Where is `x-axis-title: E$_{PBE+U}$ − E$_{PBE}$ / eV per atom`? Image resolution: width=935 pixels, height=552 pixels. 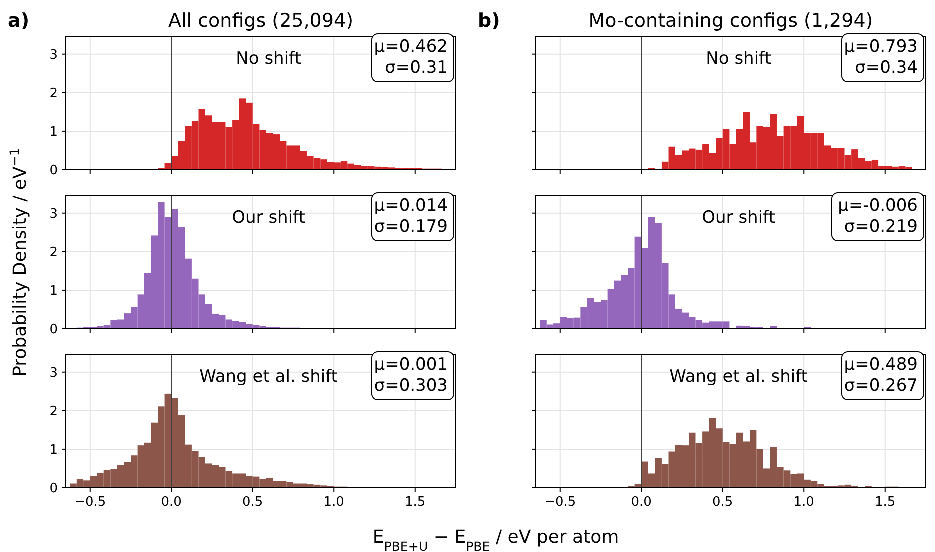
x-axis-title: E$_{PBE+U}$ − E$_{PBE}$ / eV per atom is located at coordinates (496, 539).